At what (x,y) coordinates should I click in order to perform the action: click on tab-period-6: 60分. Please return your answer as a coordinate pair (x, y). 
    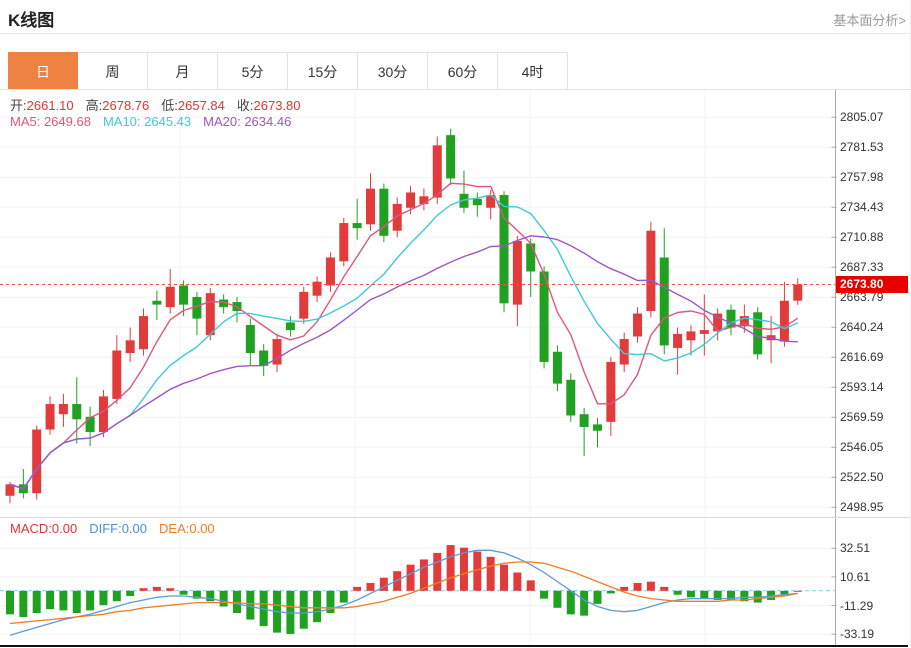
    Looking at the image, I should click on (463, 71).